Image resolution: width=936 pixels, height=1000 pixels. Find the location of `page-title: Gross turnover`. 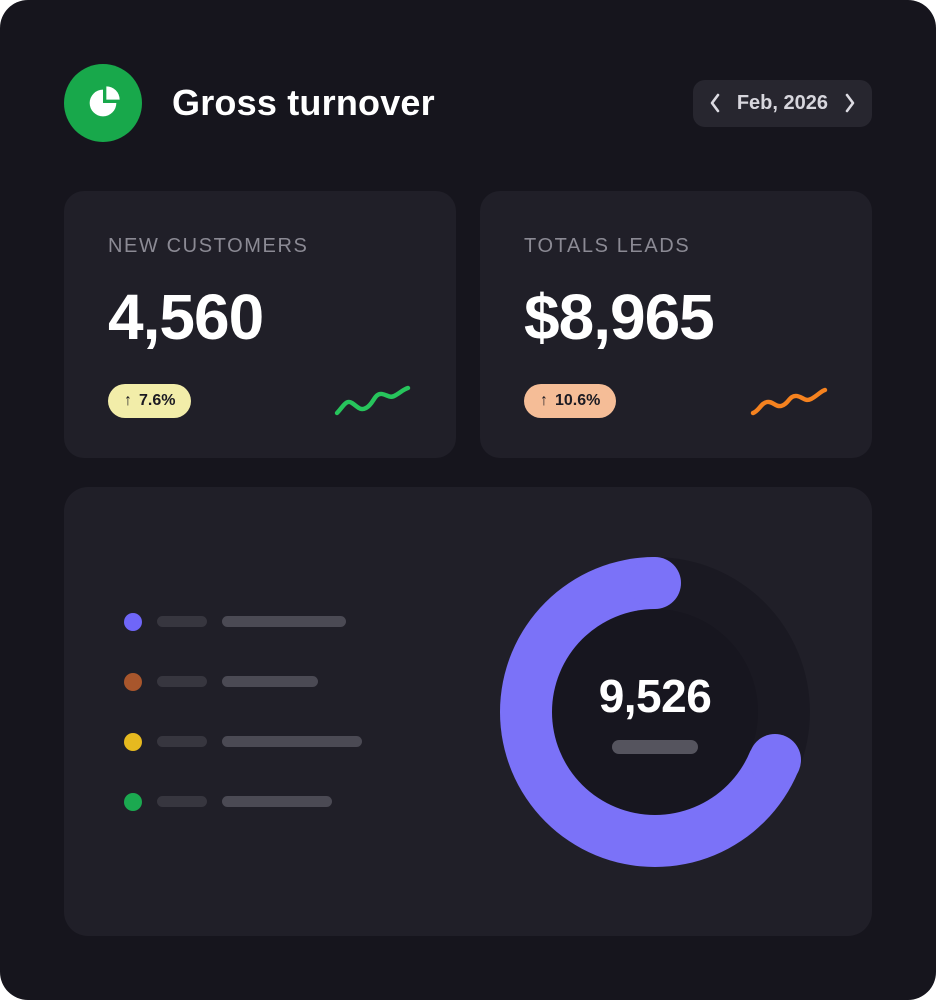

page-title: Gross turnover is located at coordinates (303, 102).